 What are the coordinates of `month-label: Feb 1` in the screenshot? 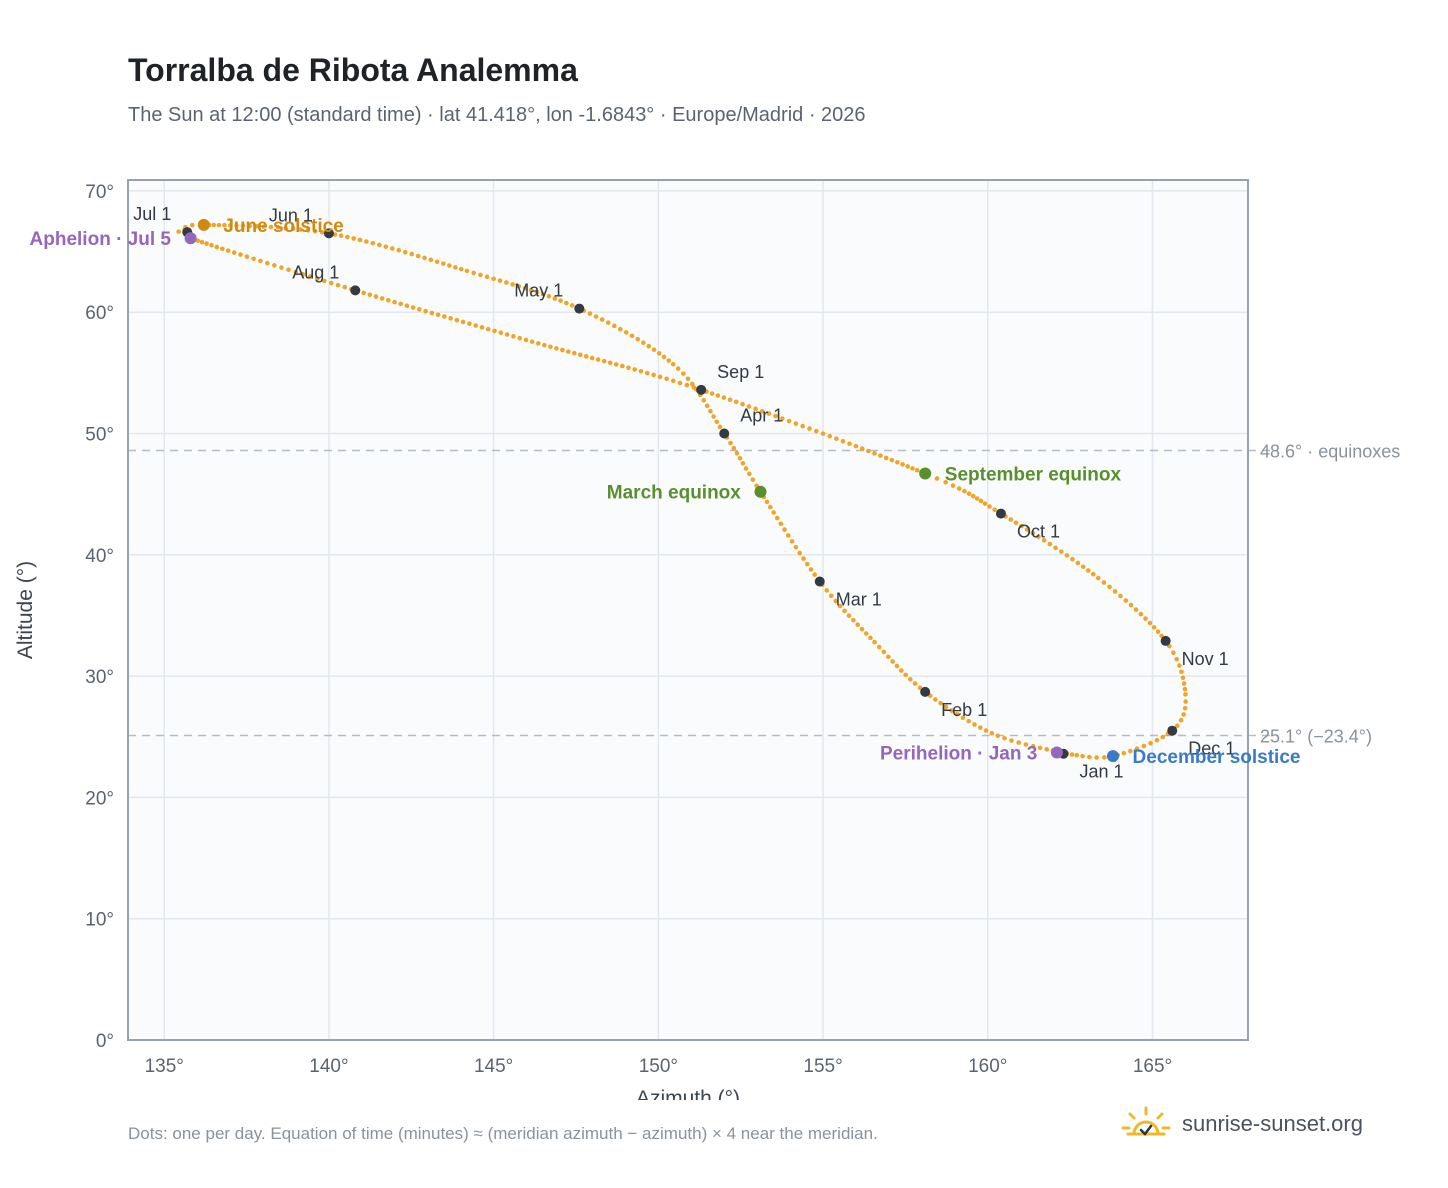 It's located at (964, 710).